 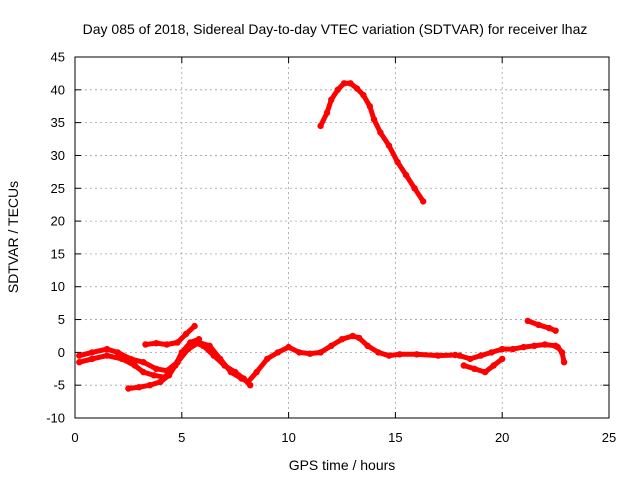 What do you see at coordinates (61, 352) in the screenshot?
I see `y-tick-label: 0` at bounding box center [61, 352].